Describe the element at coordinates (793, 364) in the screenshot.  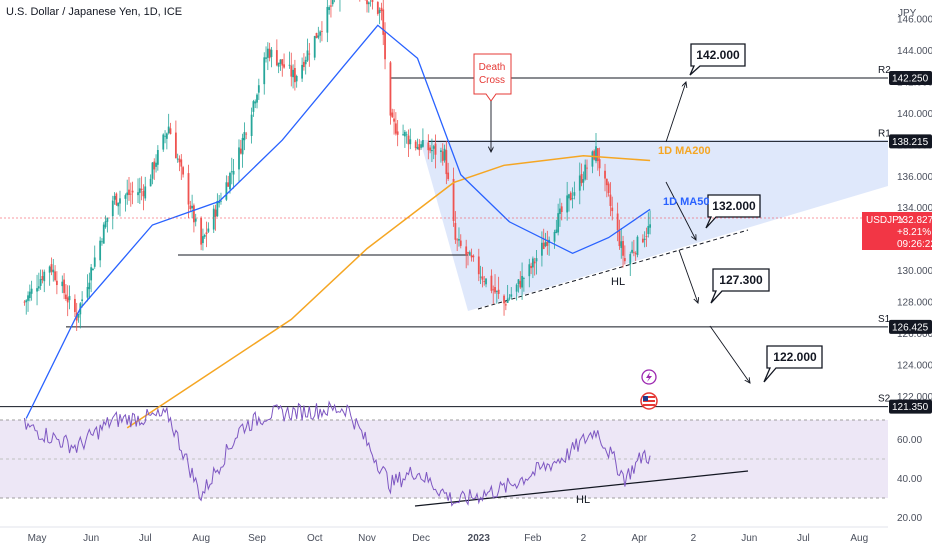
I see `callout-122: 122.000` at that location.